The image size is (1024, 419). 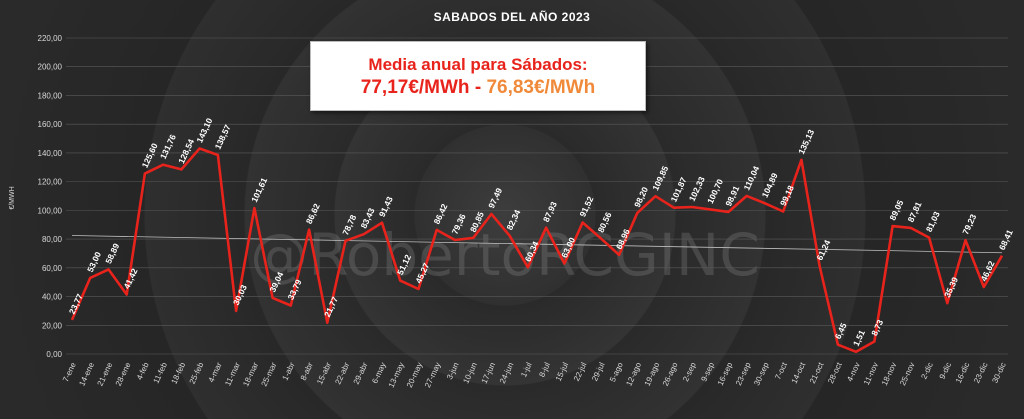 I want to click on x-tick-label: 16-sep, so click(x=725, y=374).